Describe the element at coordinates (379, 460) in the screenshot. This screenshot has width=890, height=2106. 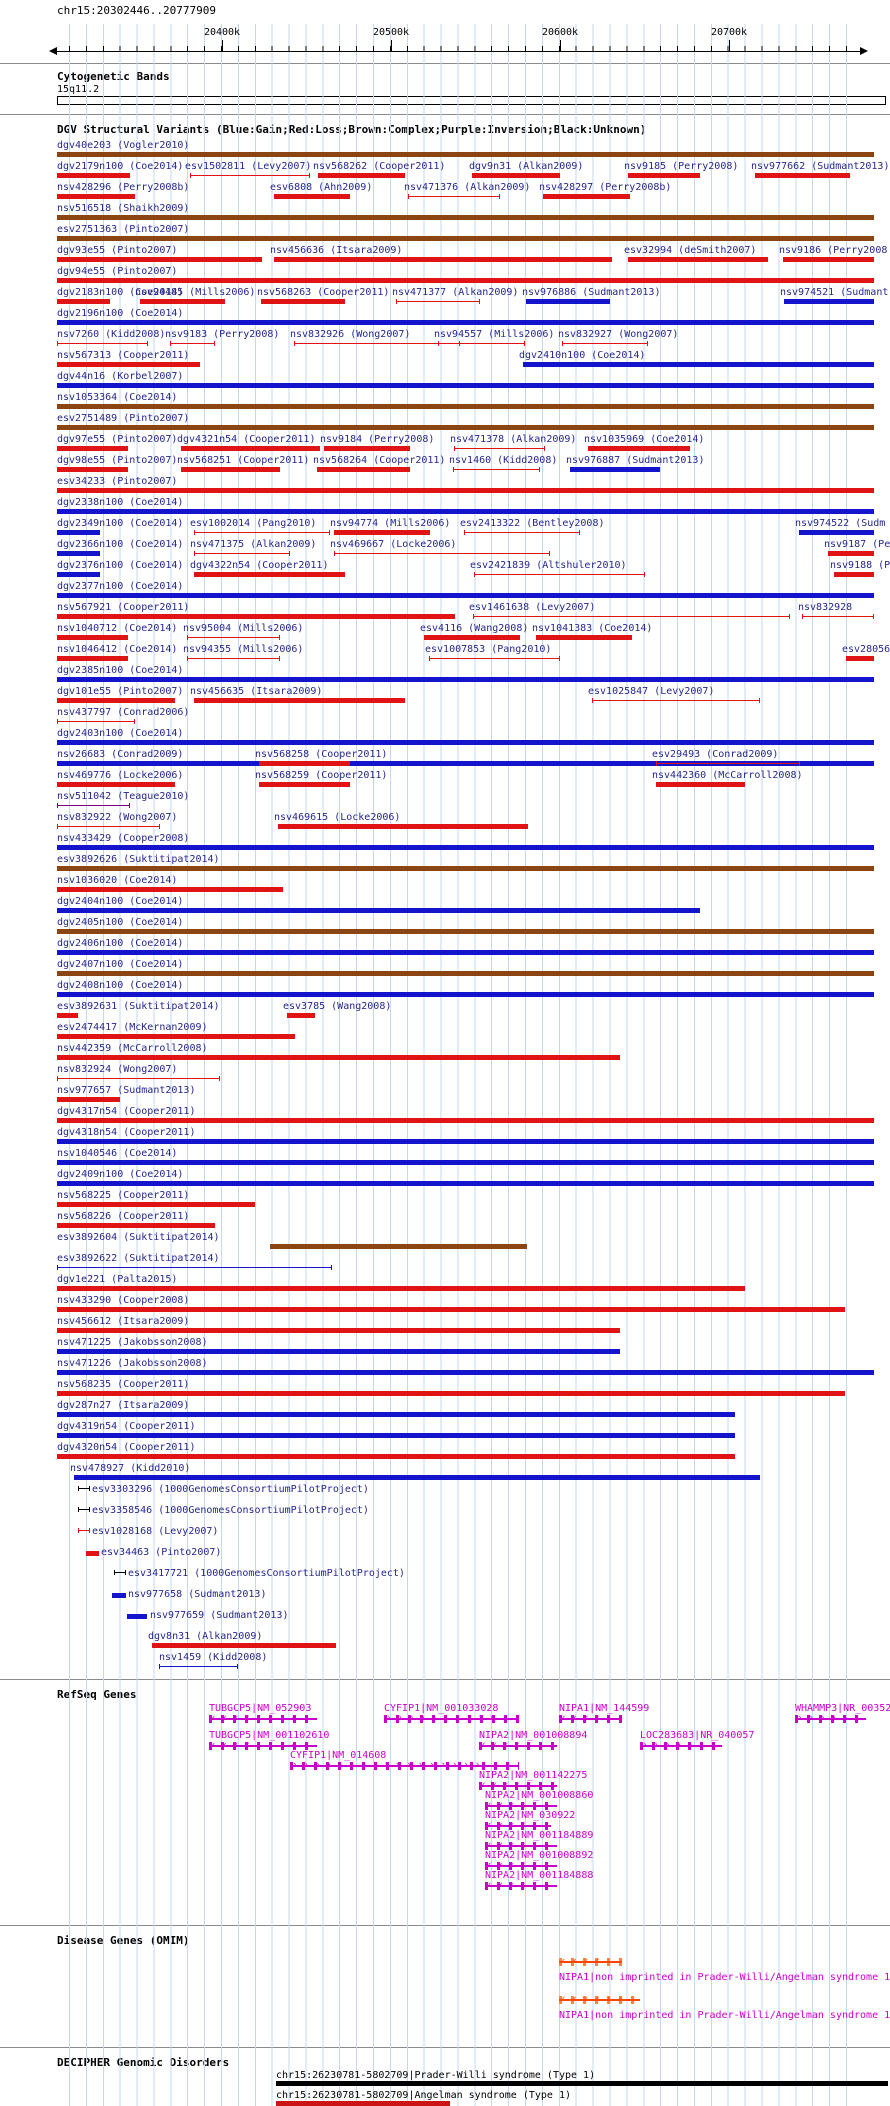
I see `variant-label: nsv568264 (Cooper2011)` at that location.